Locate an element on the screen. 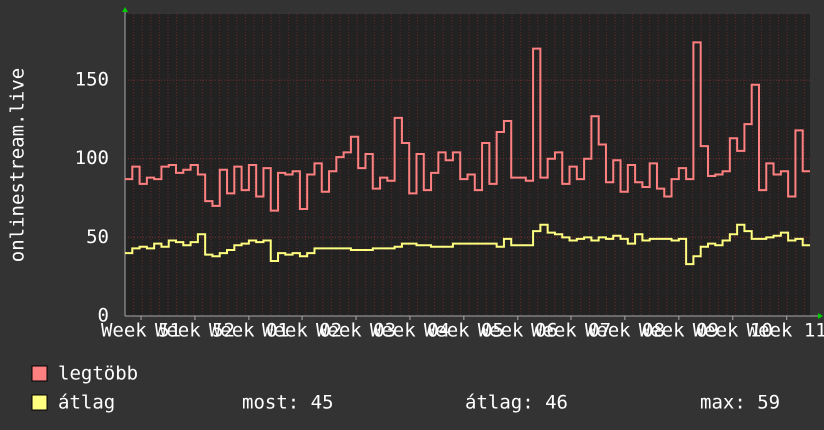 This screenshot has height=430, width=824. y-tick-label: 100 is located at coordinates (92, 158).